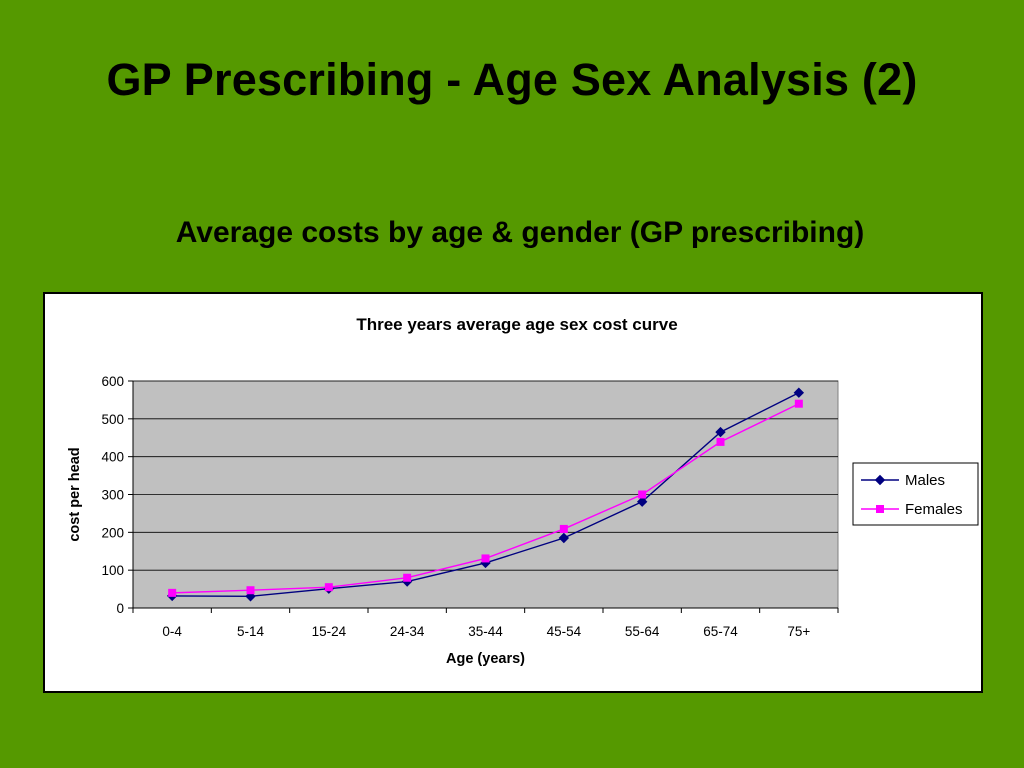  What do you see at coordinates (903, 480) in the screenshot?
I see `legend-item: Males` at bounding box center [903, 480].